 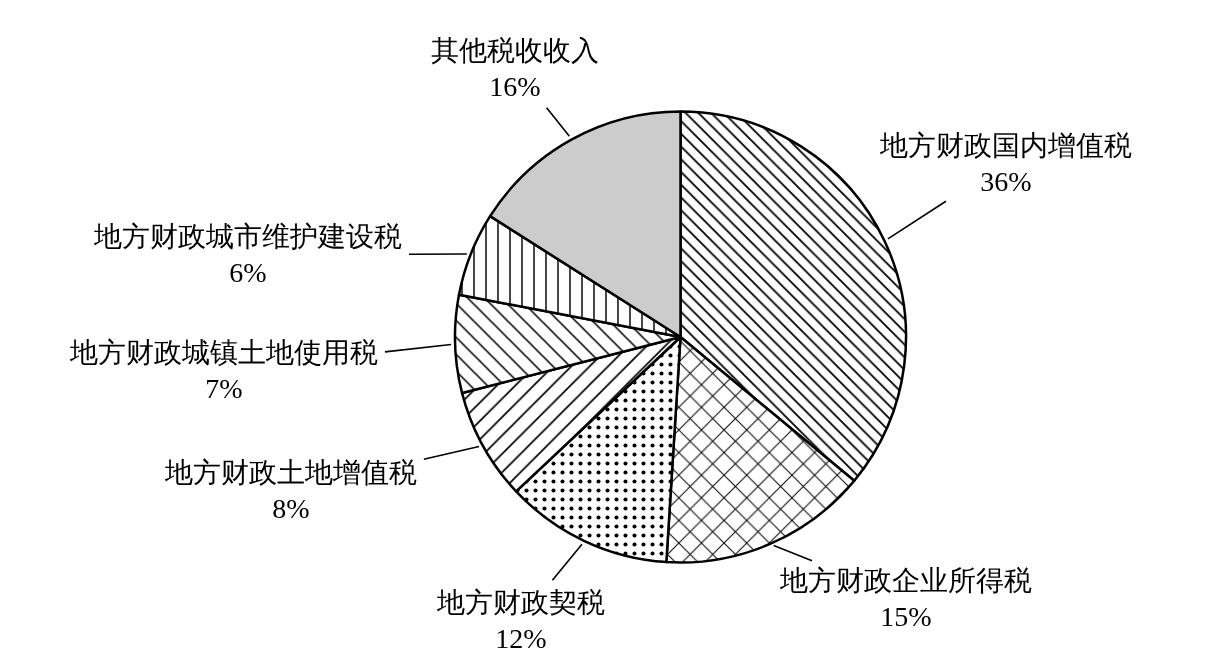 I want to click on slice-label: 地方财政城镇土地使用税, so click(x=223, y=352).